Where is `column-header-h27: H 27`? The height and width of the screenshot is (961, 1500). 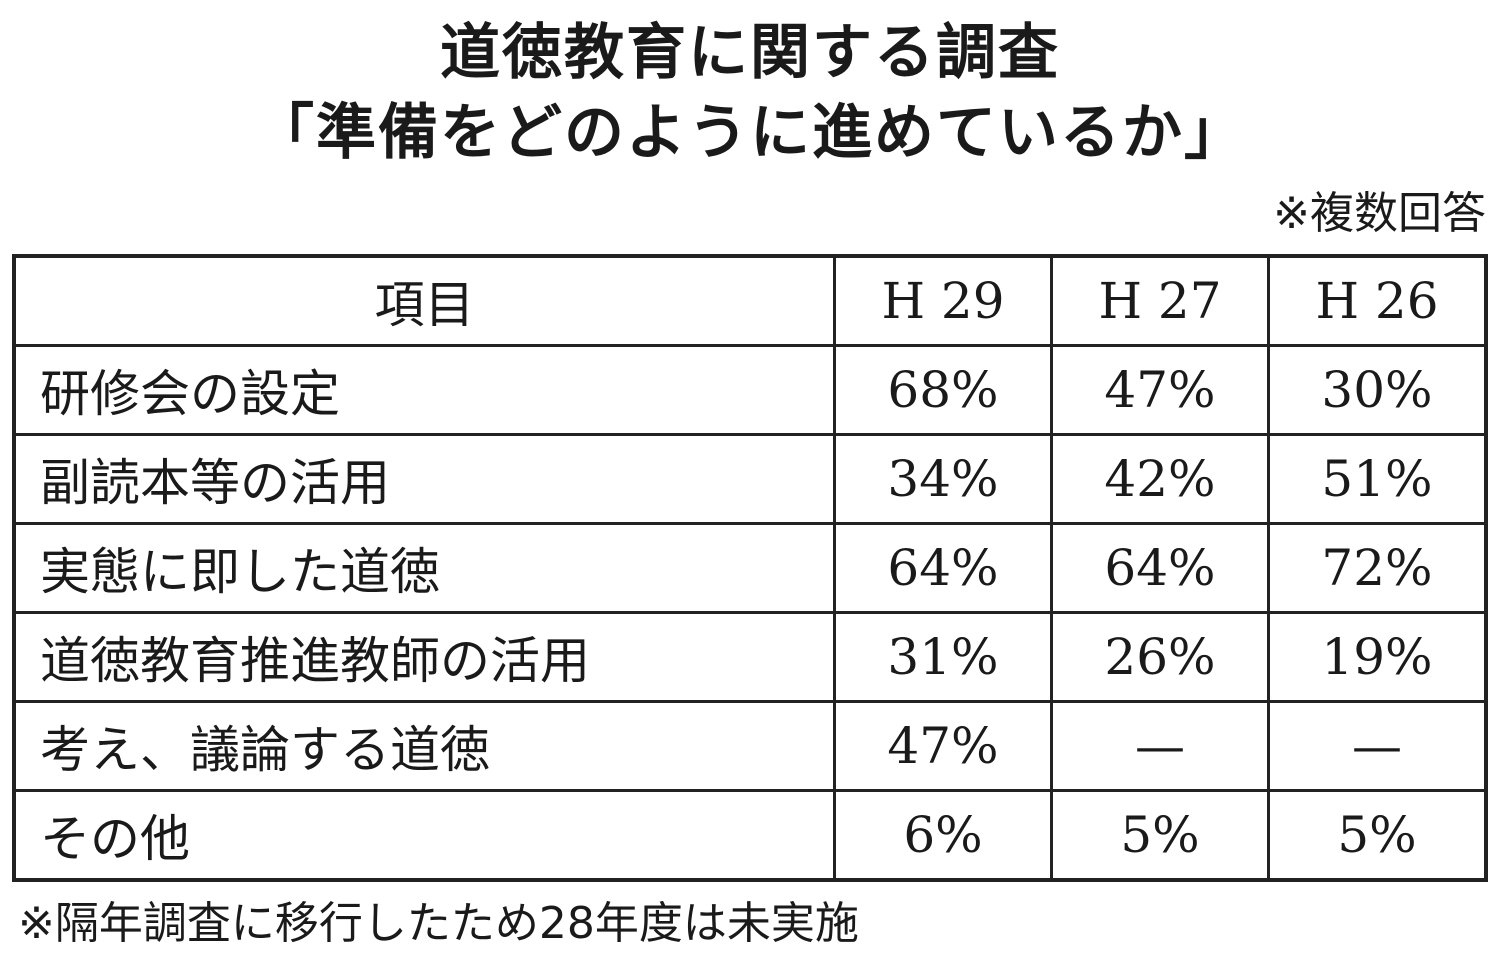 column-header-h27: H 27 is located at coordinates (1160, 300).